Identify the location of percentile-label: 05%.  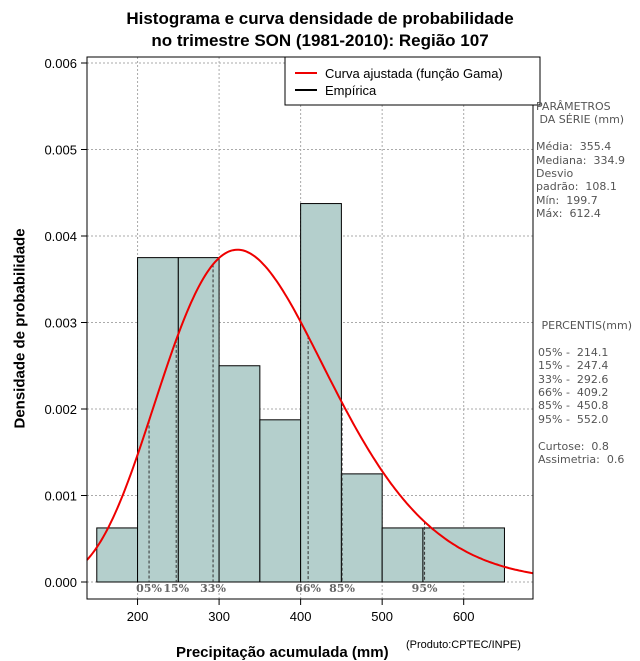
(149, 588).